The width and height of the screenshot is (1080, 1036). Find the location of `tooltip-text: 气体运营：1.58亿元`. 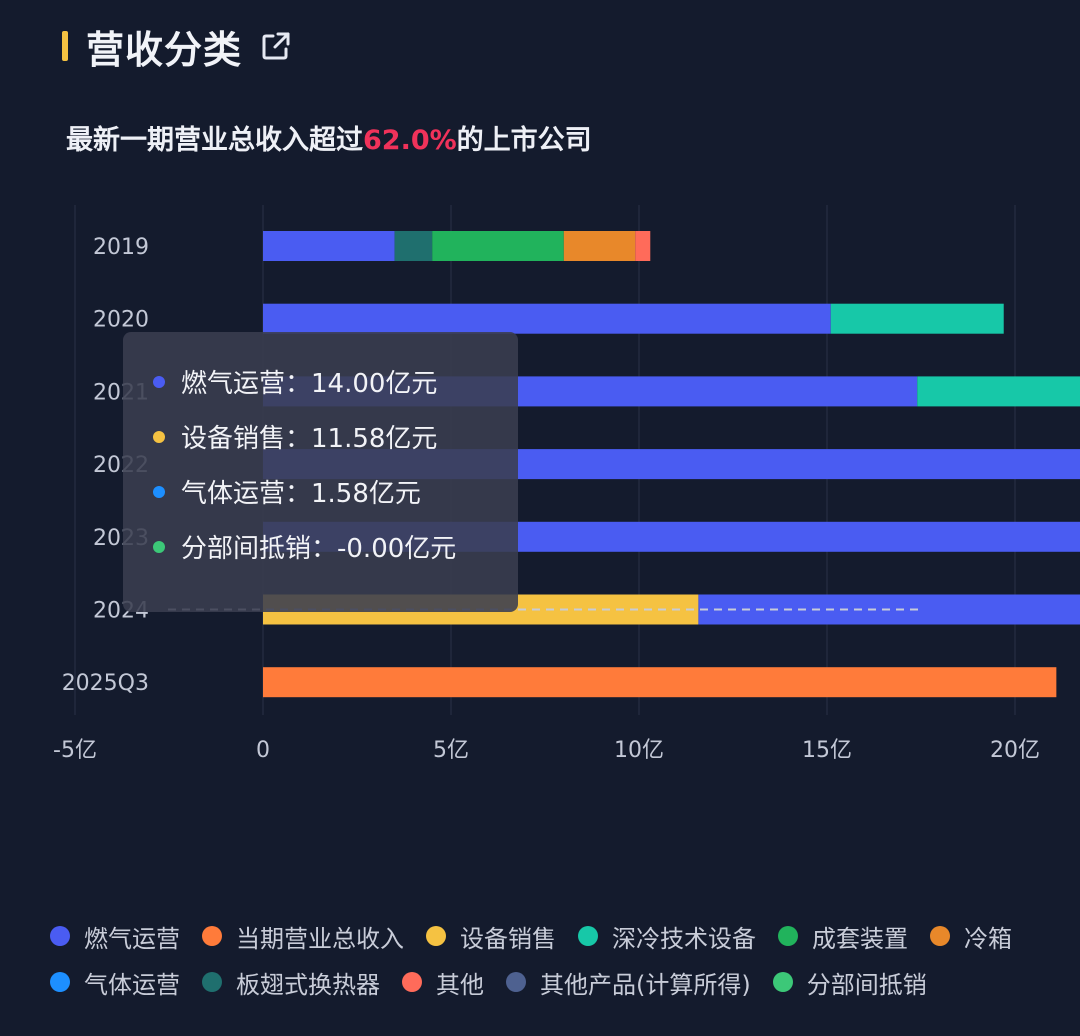

tooltip-text: 气体运营：1.58亿元 is located at coordinates (301, 494).